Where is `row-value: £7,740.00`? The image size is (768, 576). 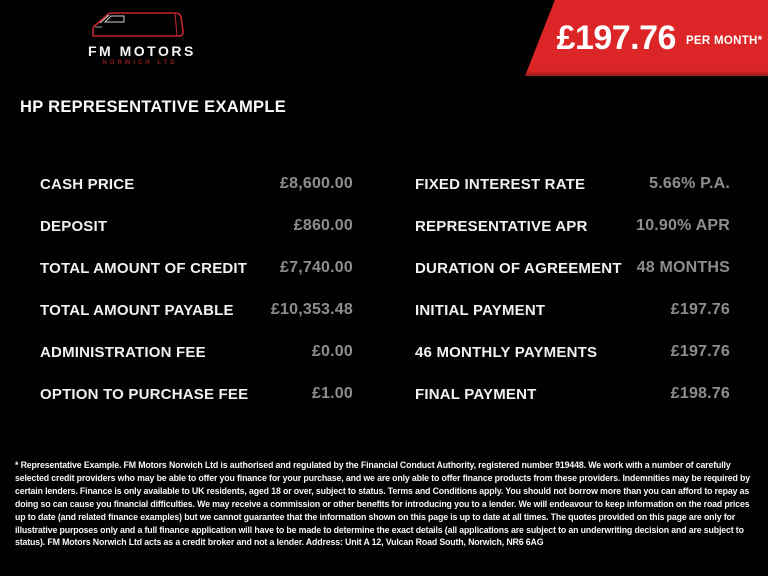 row-value: £7,740.00 is located at coordinates (316, 267).